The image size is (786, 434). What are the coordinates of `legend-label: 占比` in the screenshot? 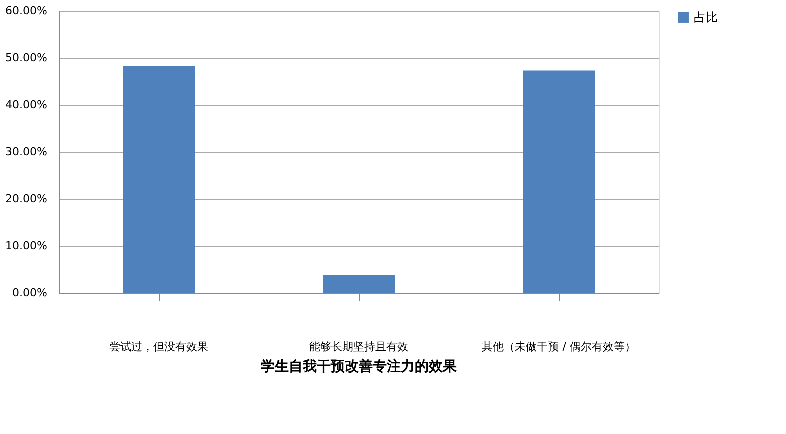 It's located at (706, 17).